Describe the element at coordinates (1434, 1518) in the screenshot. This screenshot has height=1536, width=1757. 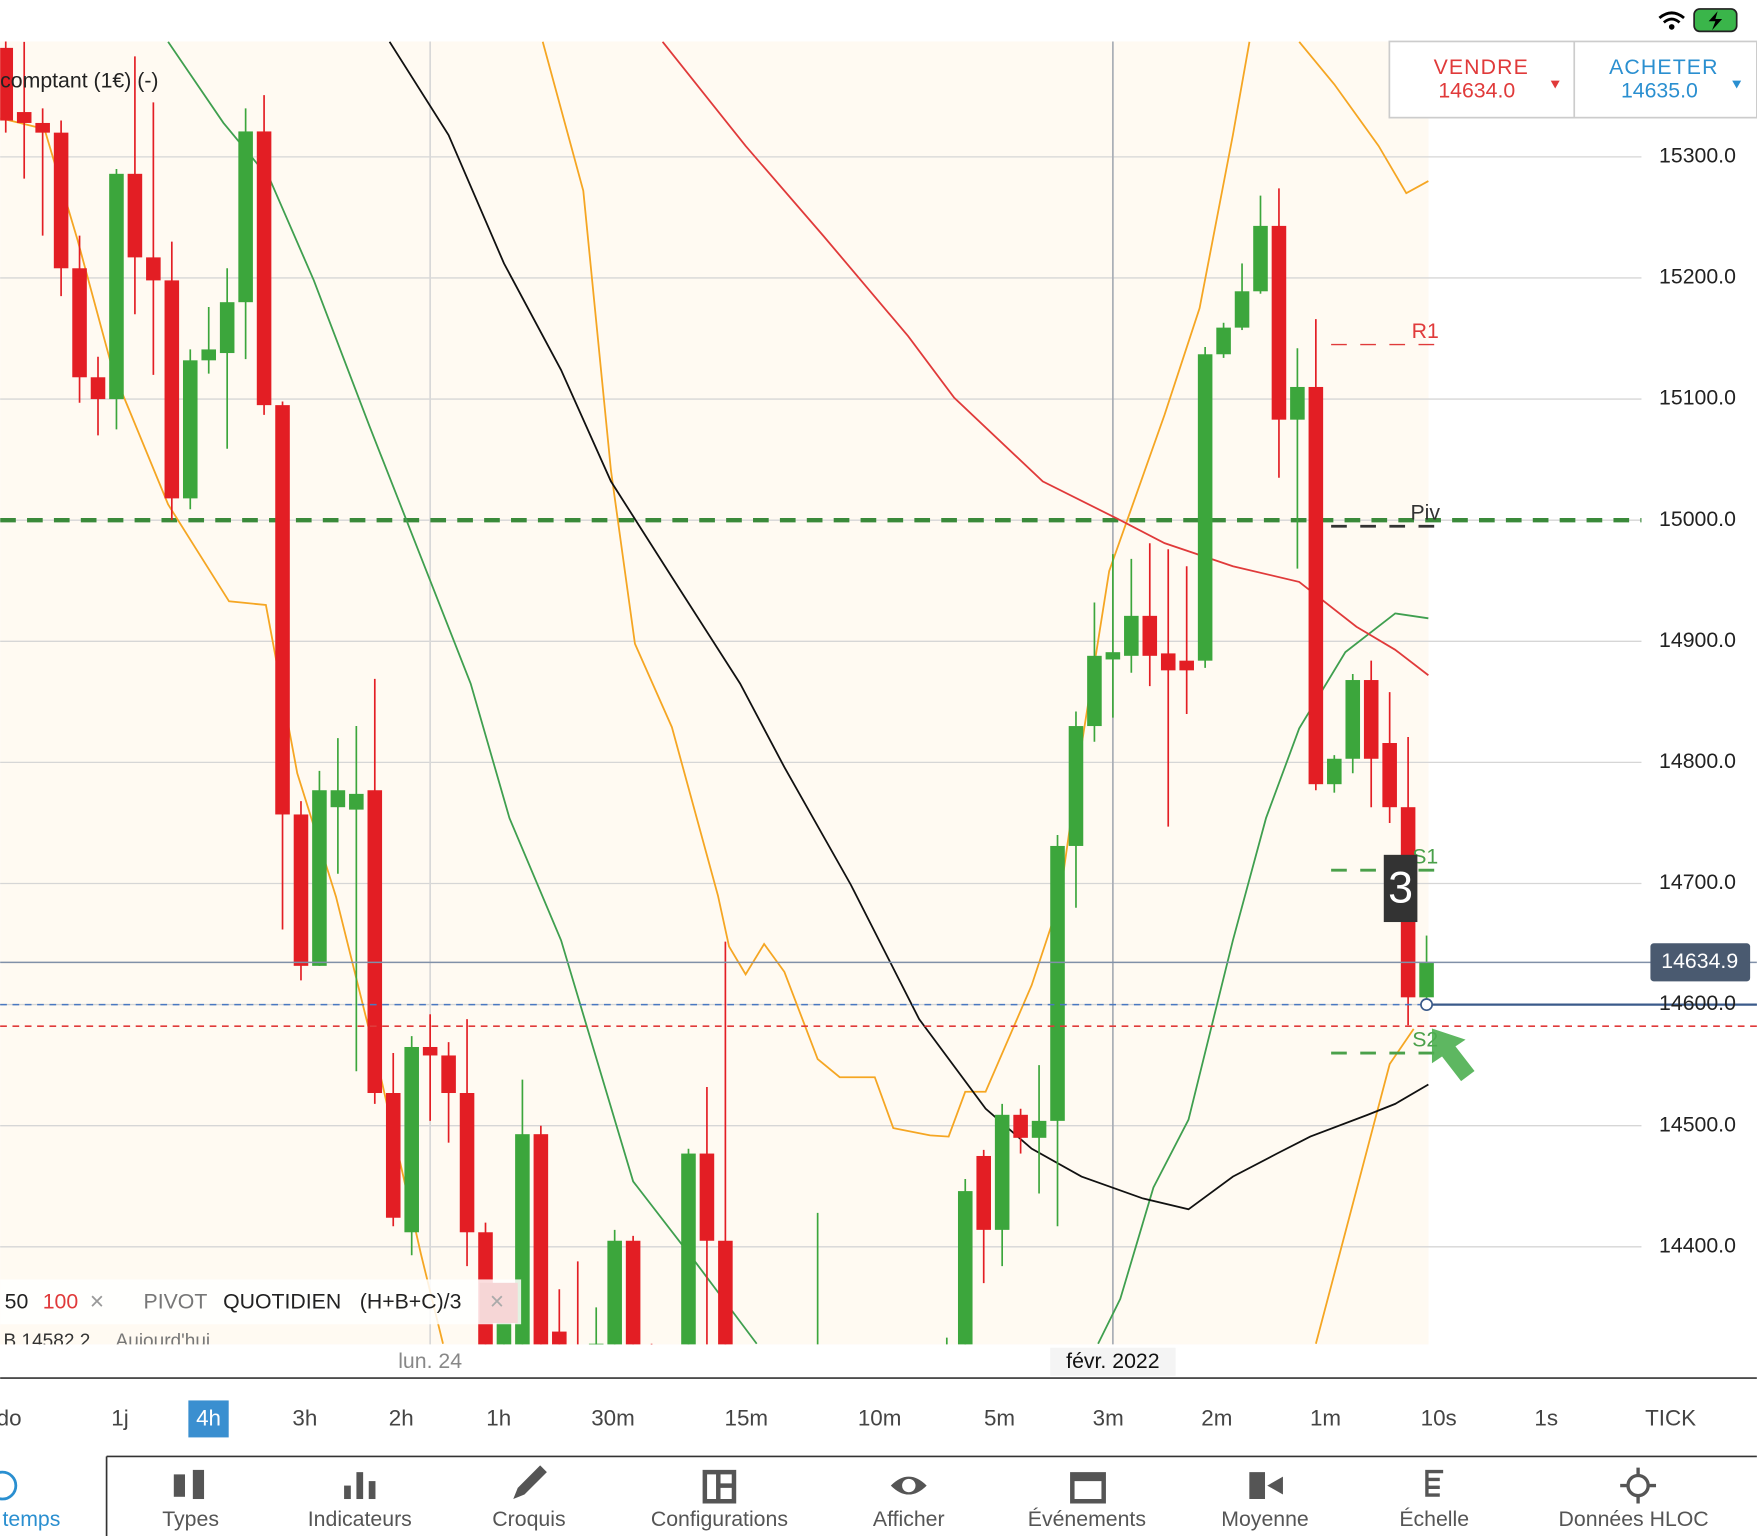
I see `toolbar-button: Échelle` at that location.